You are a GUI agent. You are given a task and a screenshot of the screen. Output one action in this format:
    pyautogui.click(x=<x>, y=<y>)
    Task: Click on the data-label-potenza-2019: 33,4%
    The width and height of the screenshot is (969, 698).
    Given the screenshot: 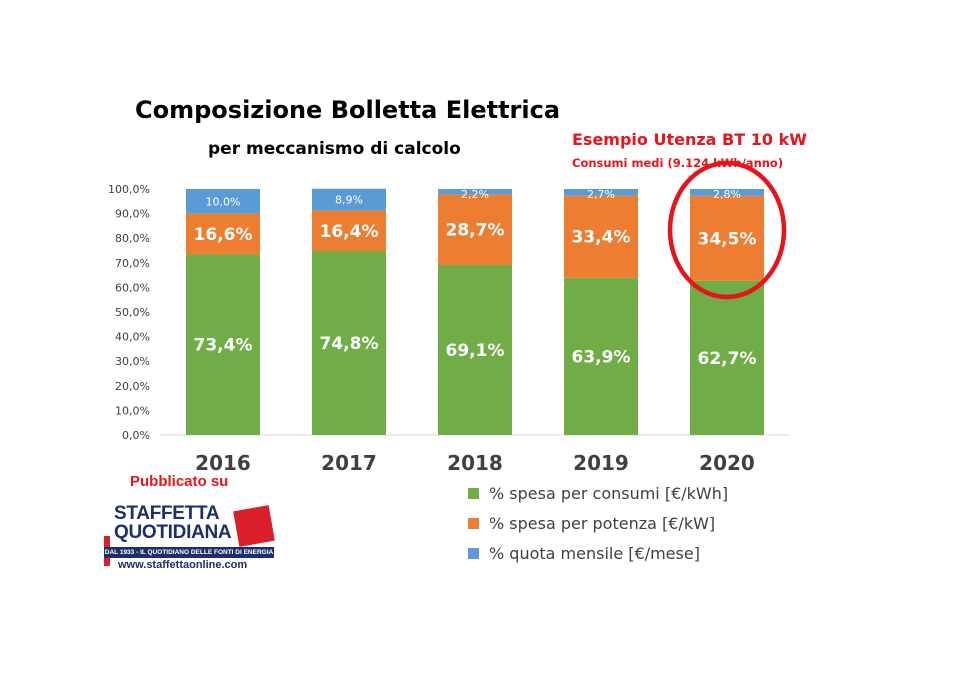 What is the action you would take?
    pyautogui.click(x=601, y=238)
    